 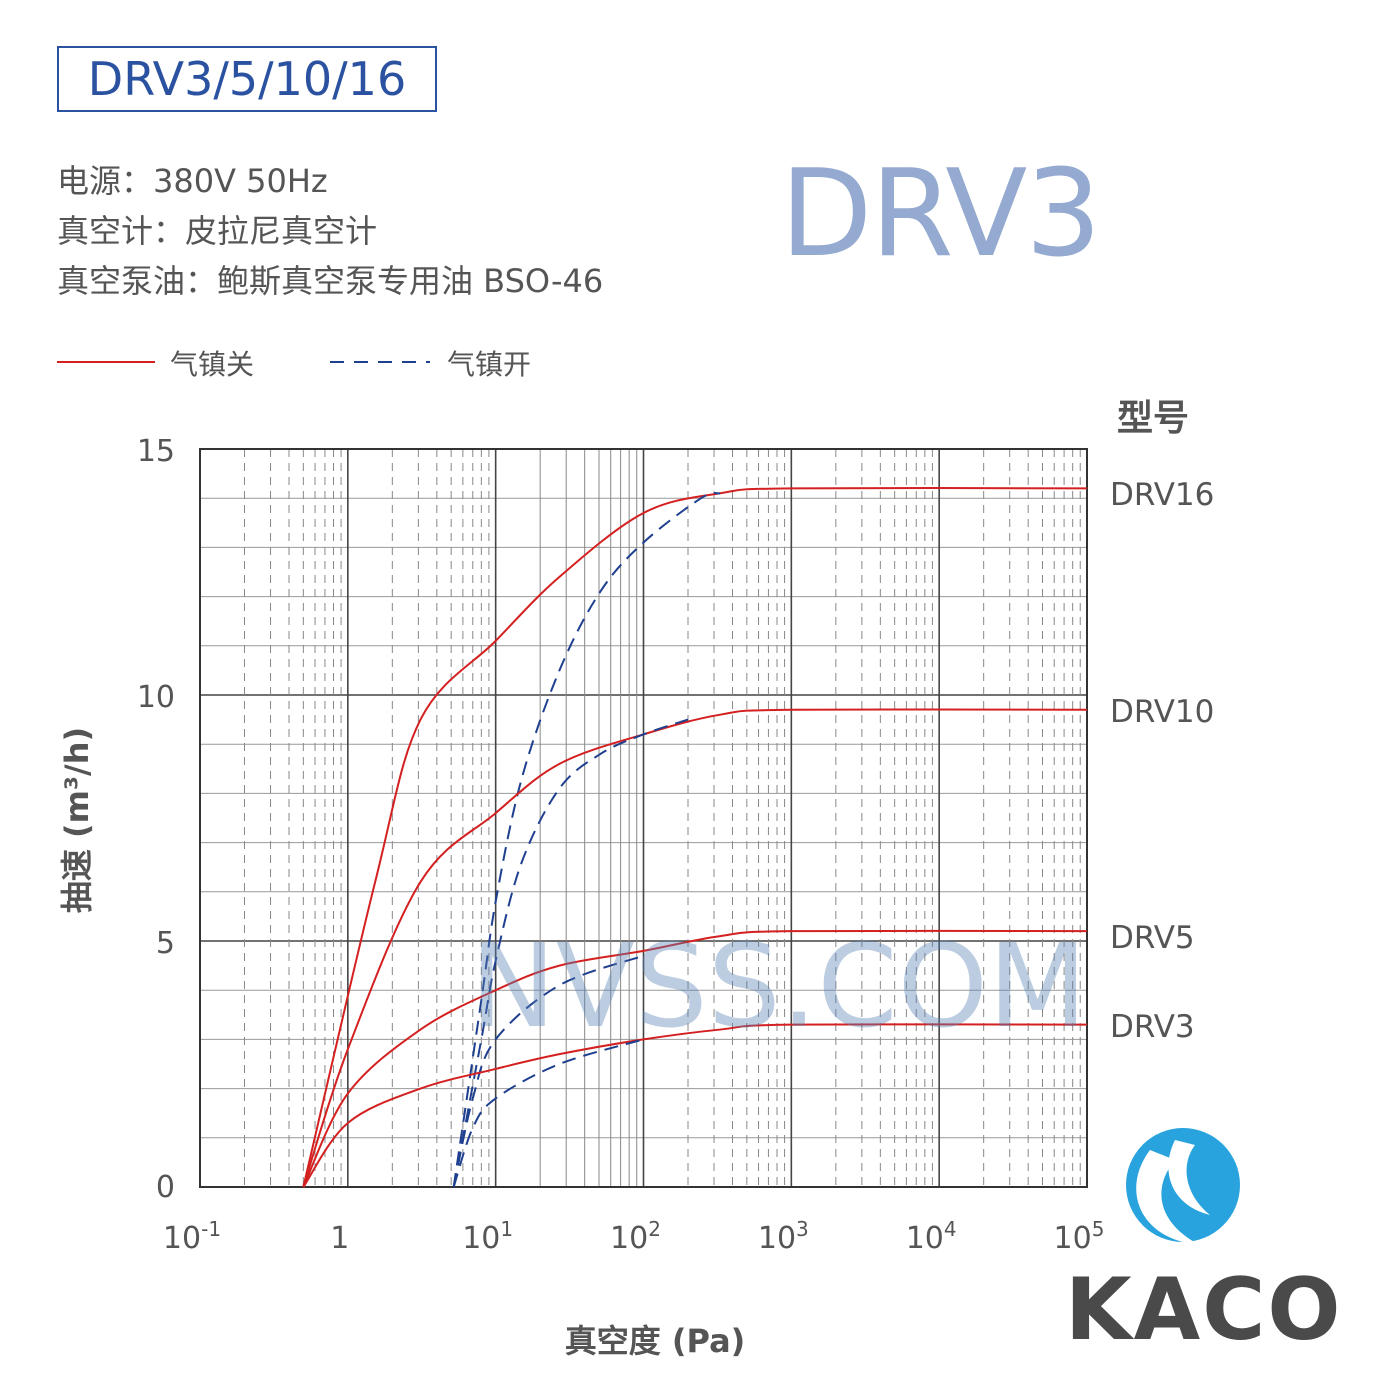 I want to click on gauge-info: 真空计：皮拉尼真空计, so click(x=217, y=231).